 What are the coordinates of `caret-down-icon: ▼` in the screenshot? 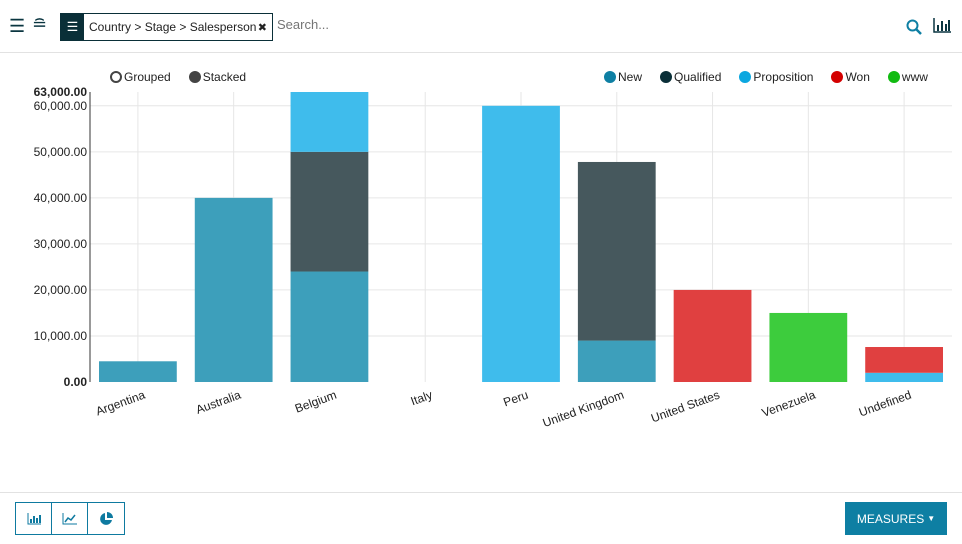 It's located at (931, 518).